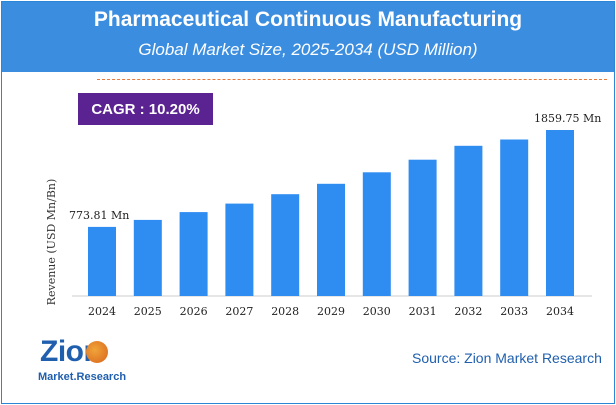 This screenshot has height=405, width=616. Describe the element at coordinates (376, 234) in the screenshot. I see `bar-2030` at that location.